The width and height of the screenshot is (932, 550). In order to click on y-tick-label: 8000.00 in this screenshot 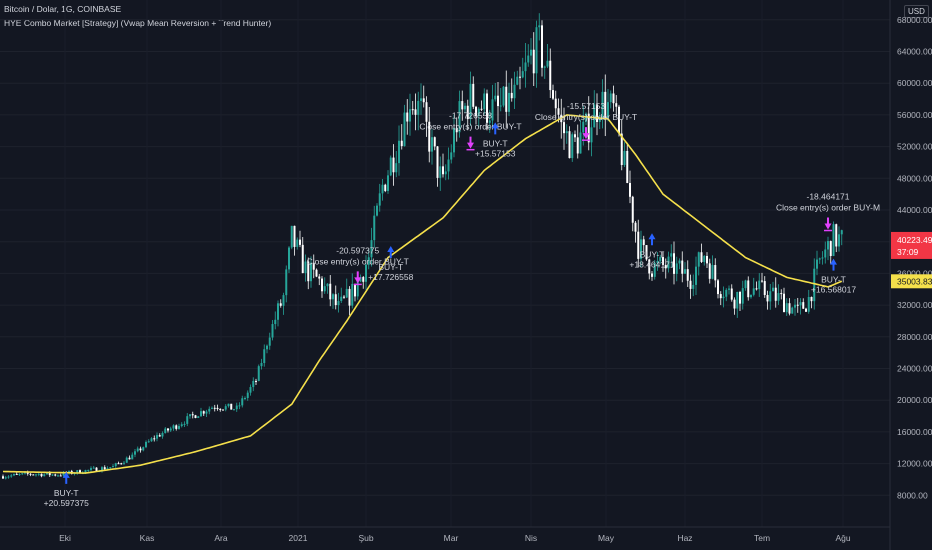, I will do `click(912, 495)`.